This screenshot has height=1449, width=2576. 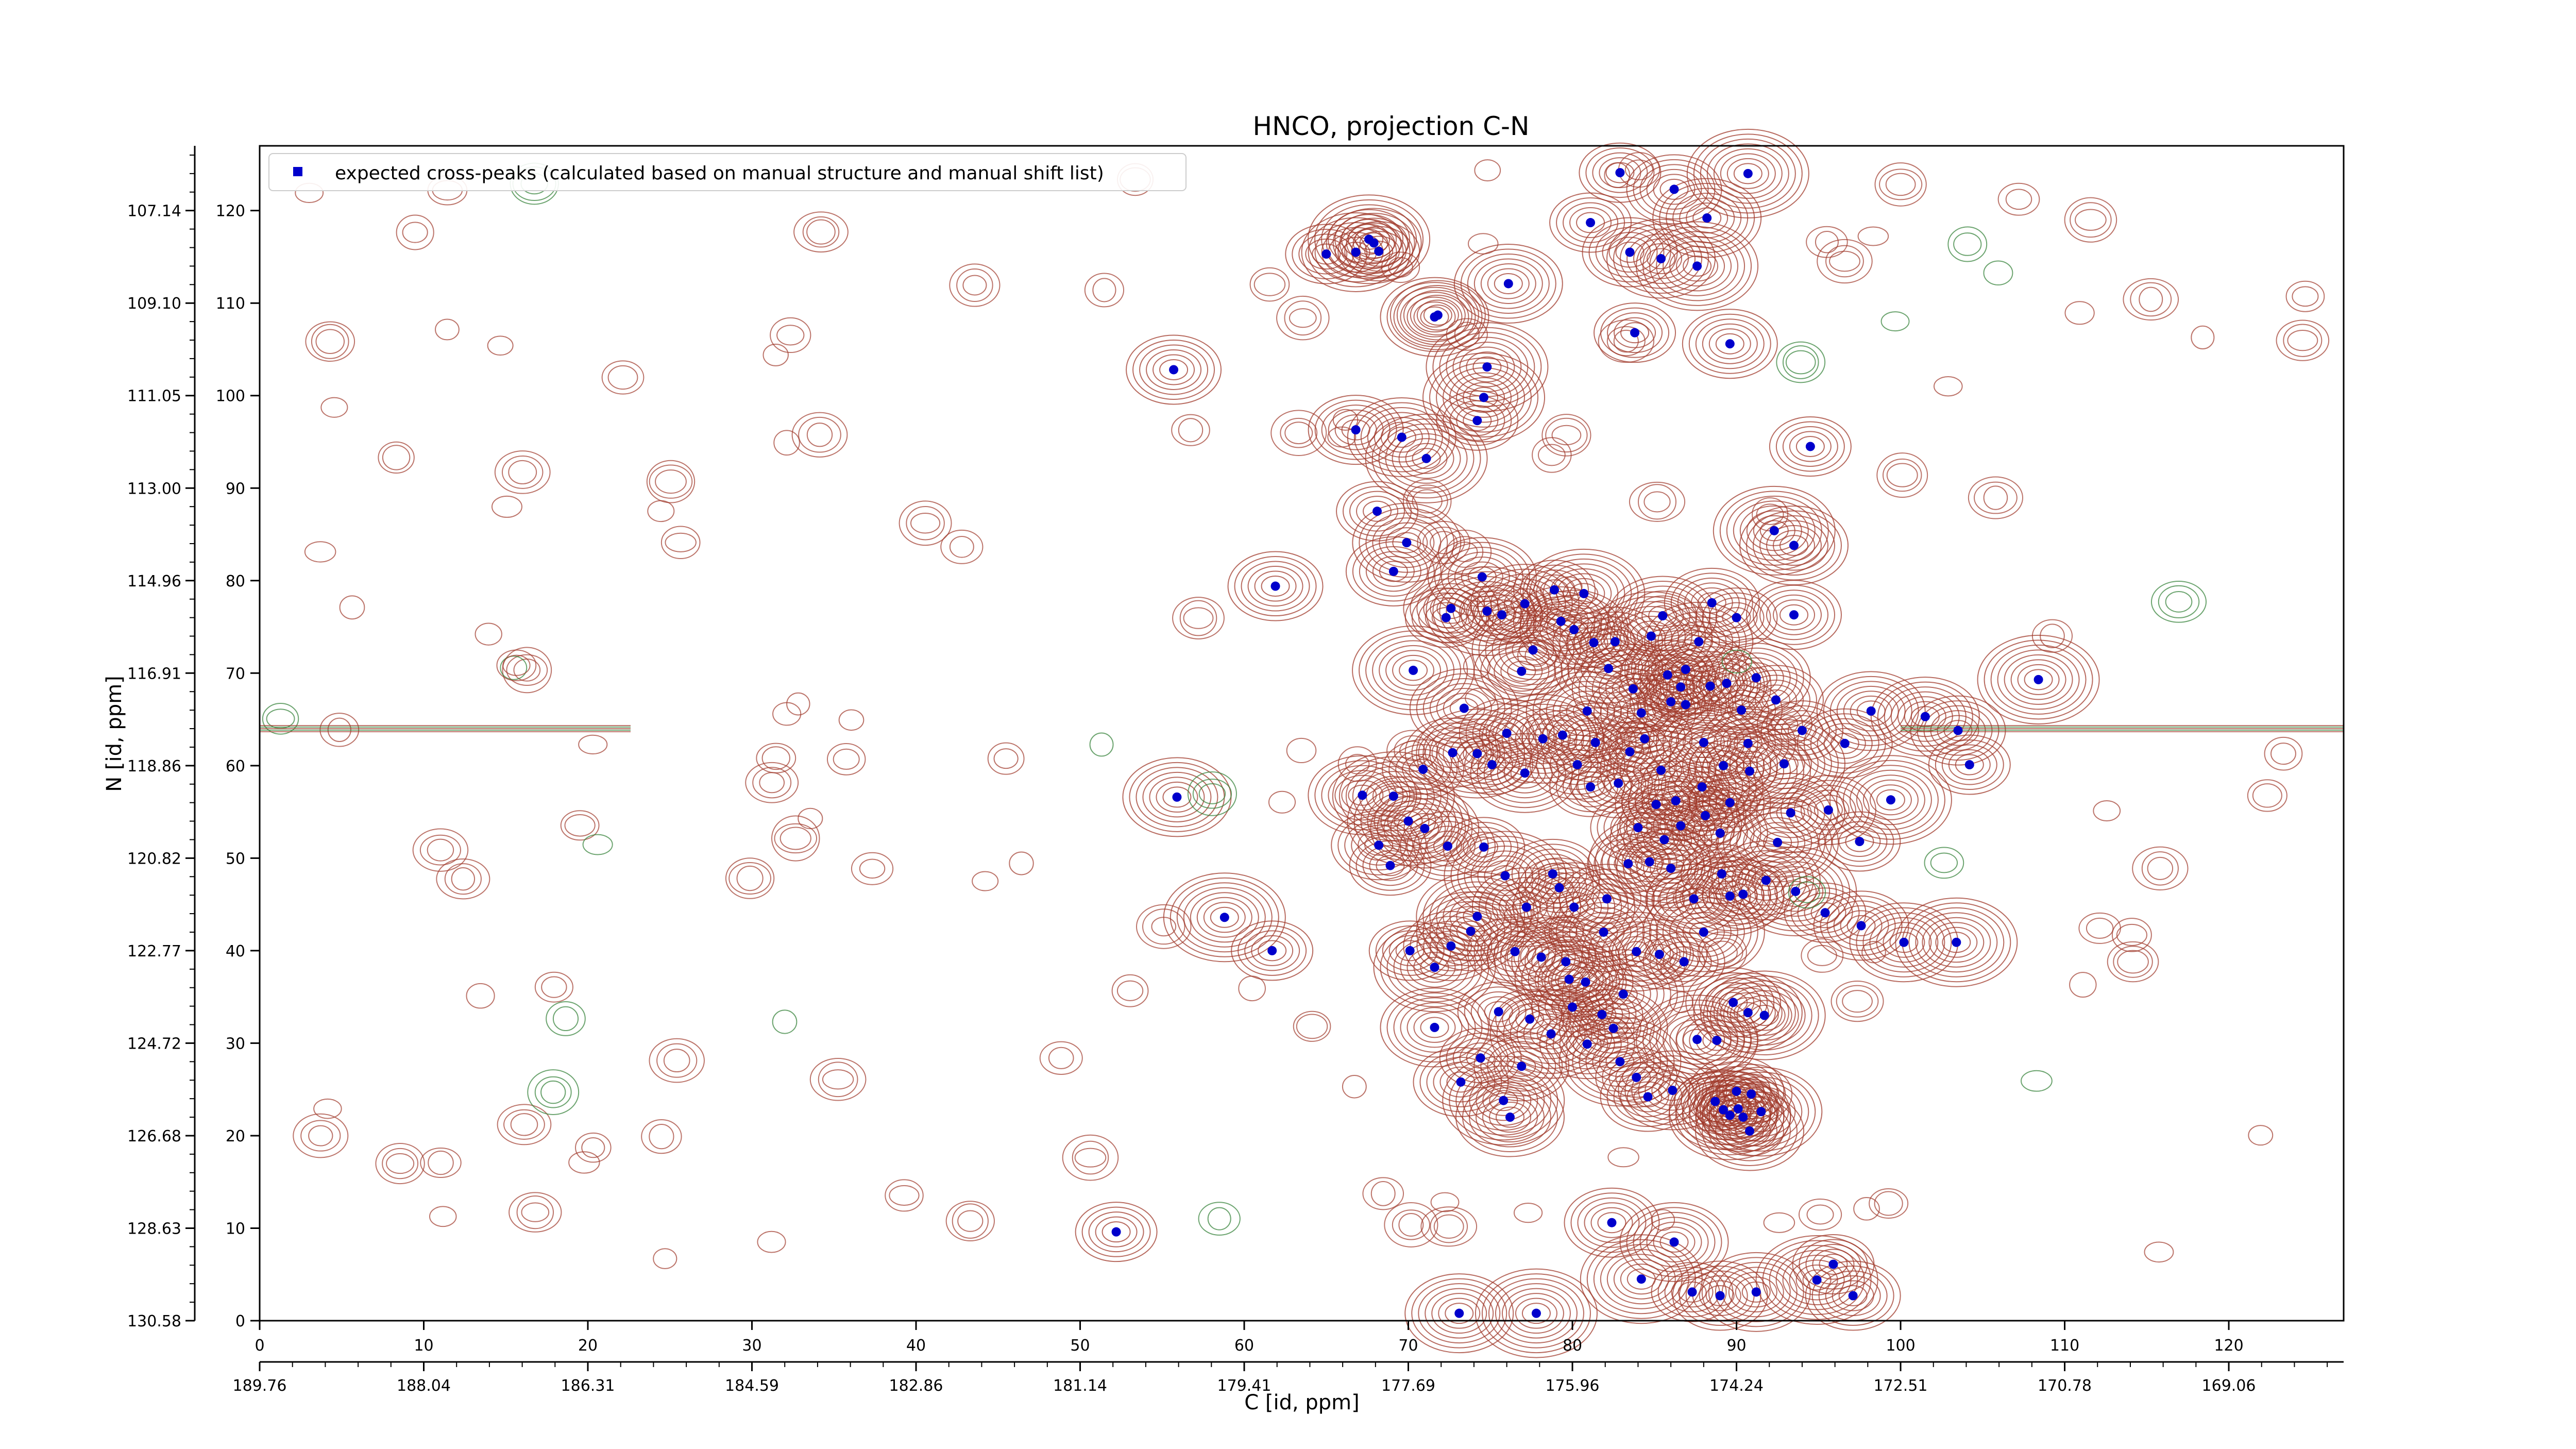 I want to click on y-tick-label: 80, so click(x=235, y=581).